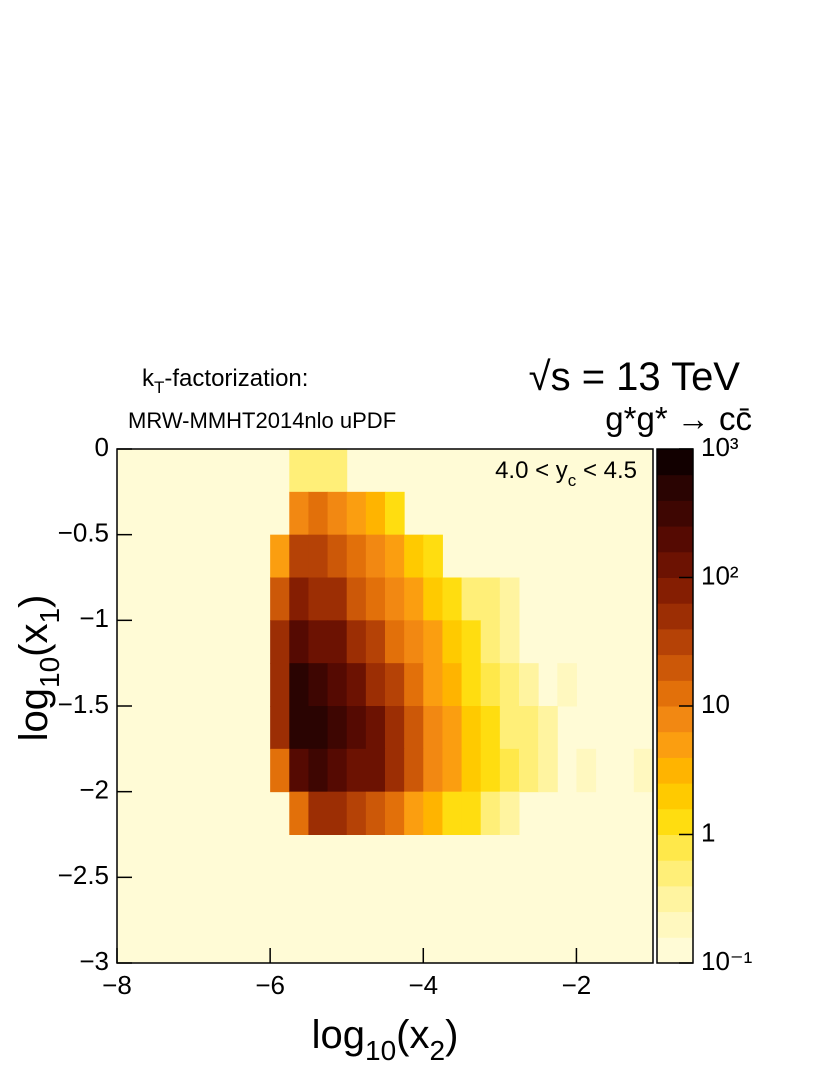 The image size is (830, 1075). I want to click on x-title-sub: 2, so click(437, 1050).